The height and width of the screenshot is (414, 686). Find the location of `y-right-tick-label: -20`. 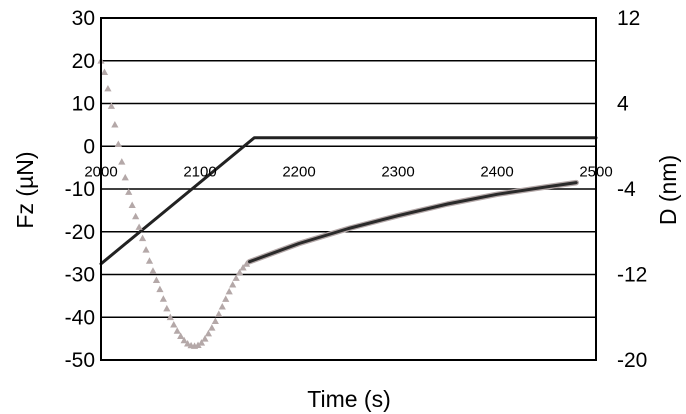

y-right-tick-label: -20 is located at coordinates (632, 360).